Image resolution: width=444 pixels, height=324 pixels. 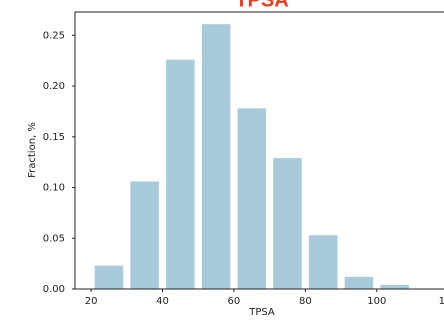 What do you see at coordinates (162, 301) in the screenshot?
I see `x-tick-label: 40` at bounding box center [162, 301].